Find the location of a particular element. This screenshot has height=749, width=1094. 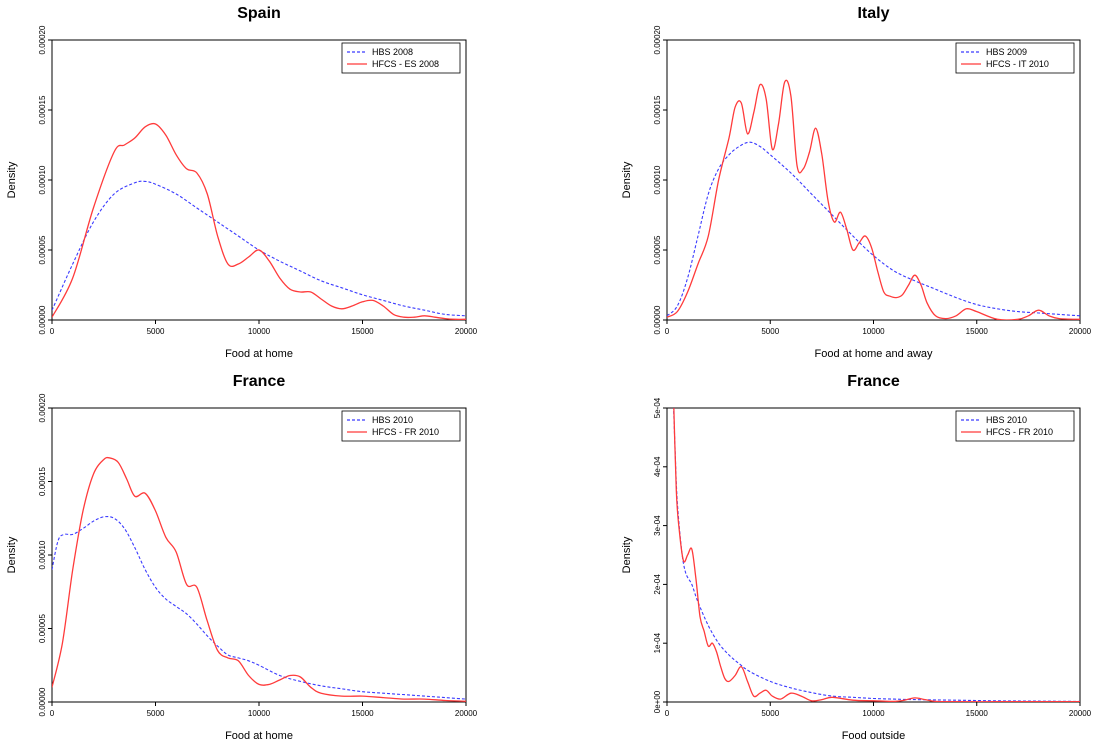

y-tick-label: 1e-04 is located at coordinates (657, 642).